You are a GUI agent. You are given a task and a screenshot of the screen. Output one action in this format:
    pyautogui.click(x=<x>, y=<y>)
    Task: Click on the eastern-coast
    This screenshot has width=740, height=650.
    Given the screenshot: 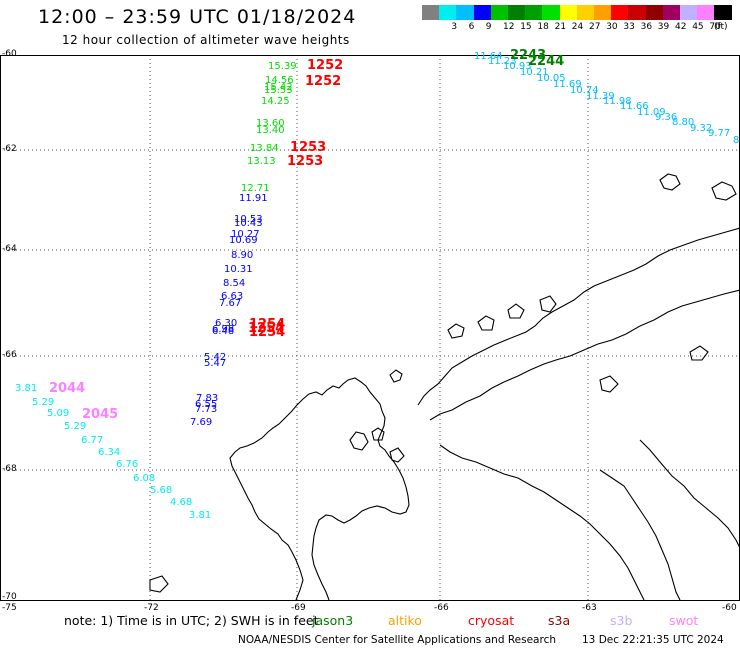 What is the action you would take?
    pyautogui.click(x=689, y=494)
    